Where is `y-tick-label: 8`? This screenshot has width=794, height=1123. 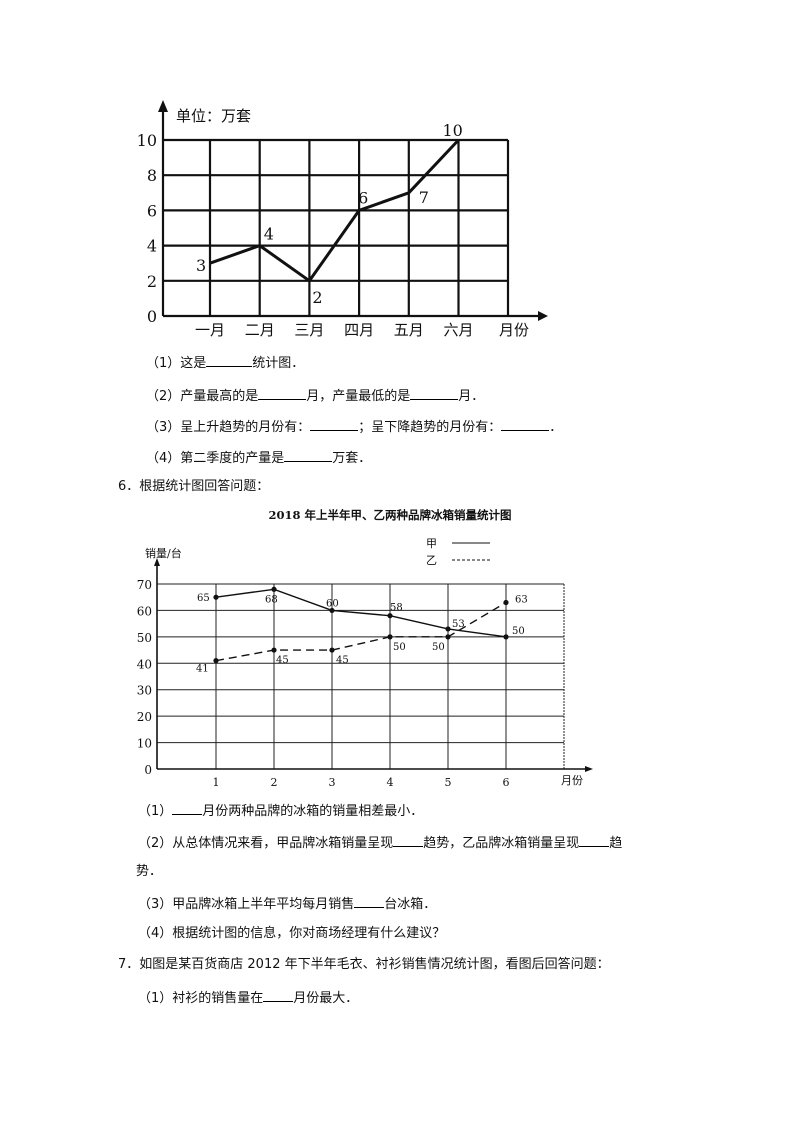 y-tick-label: 8 is located at coordinates (152, 175).